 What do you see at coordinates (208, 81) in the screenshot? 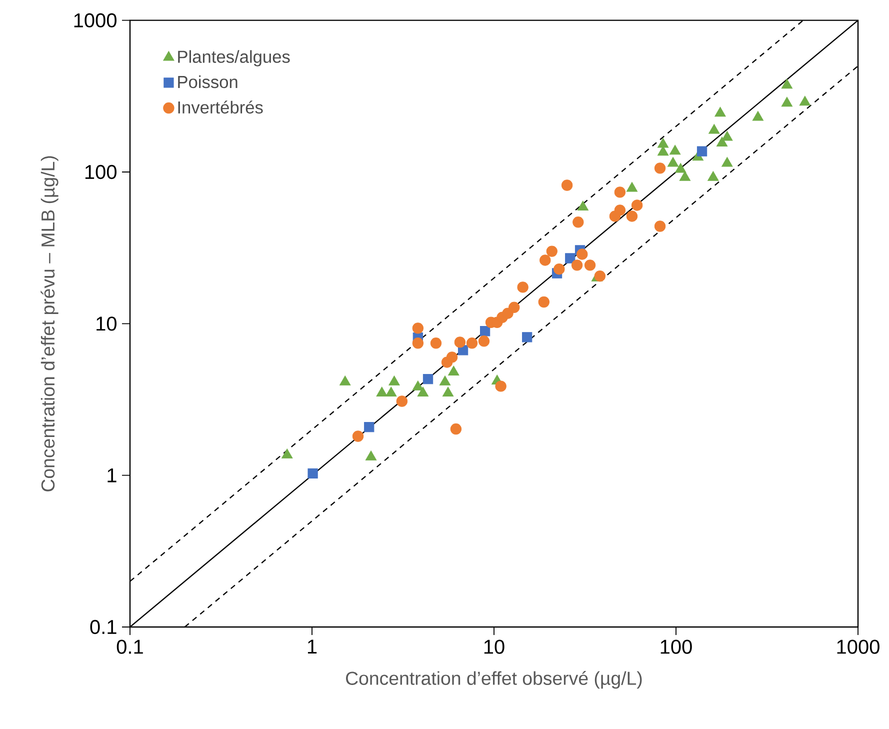
I see `legend-label: Poisson` at bounding box center [208, 81].